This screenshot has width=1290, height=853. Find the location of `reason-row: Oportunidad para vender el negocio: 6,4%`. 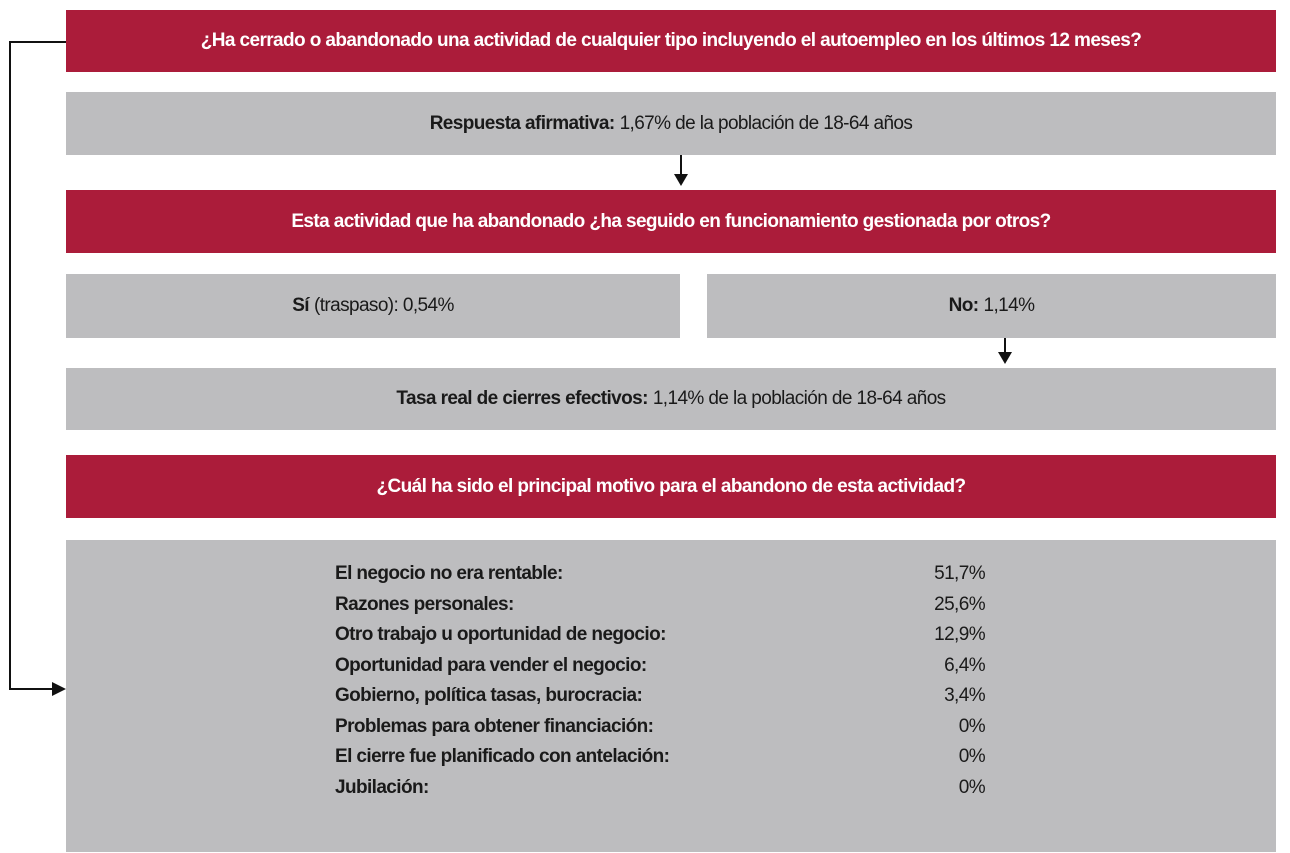

reason-row: Oportunidad para vender el negocio: 6,4% is located at coordinates (660, 669).